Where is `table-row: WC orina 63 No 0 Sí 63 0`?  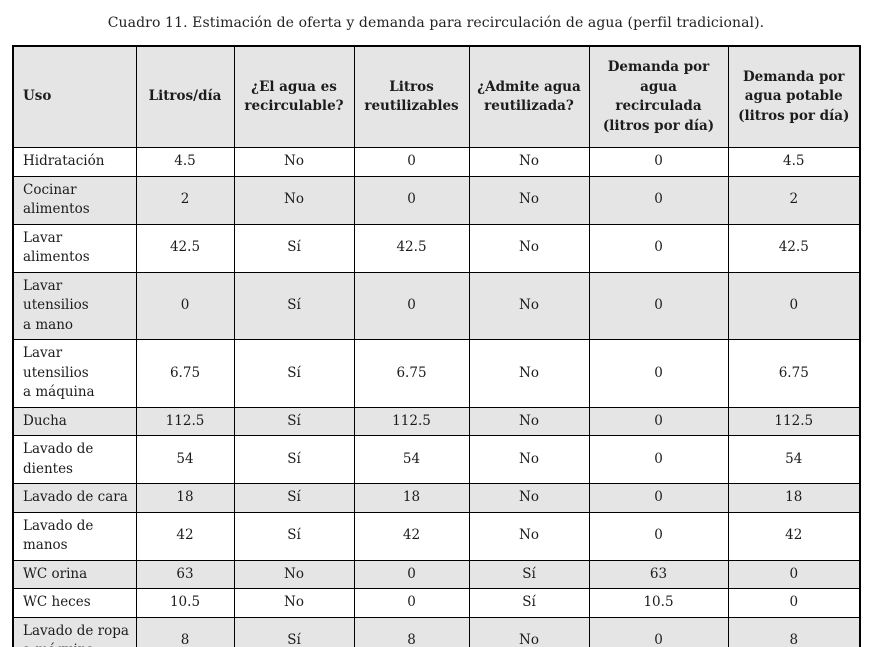
table-row: WC orina 63 No 0 Sí 63 0 is located at coordinates (436, 574).